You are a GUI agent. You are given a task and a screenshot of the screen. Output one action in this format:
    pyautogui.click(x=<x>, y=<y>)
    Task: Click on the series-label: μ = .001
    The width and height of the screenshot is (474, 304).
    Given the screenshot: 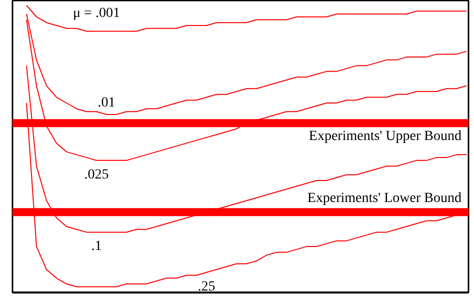 What is the action you would take?
    pyautogui.click(x=96, y=14)
    